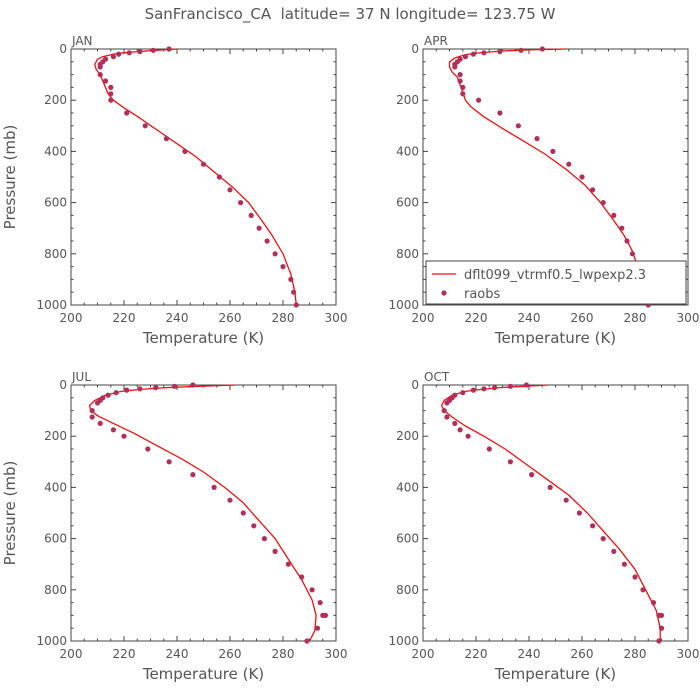  What do you see at coordinates (407, 151) in the screenshot?
I see `y-tick-label: 400` at bounding box center [407, 151].